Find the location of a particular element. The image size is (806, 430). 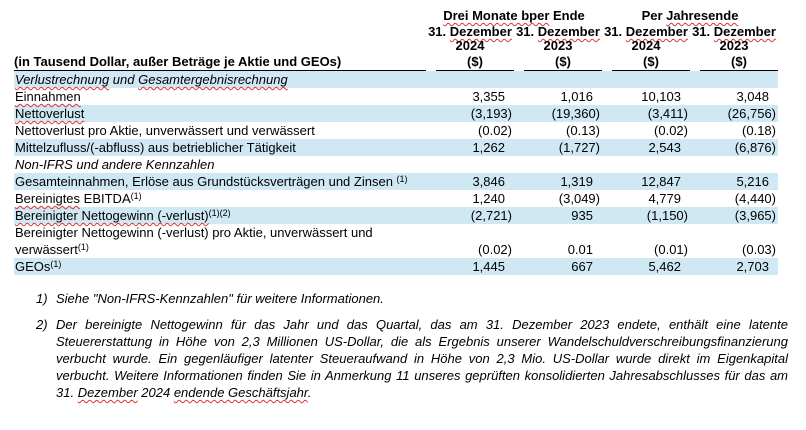

value-cell: (0.18) is located at coordinates (759, 130).